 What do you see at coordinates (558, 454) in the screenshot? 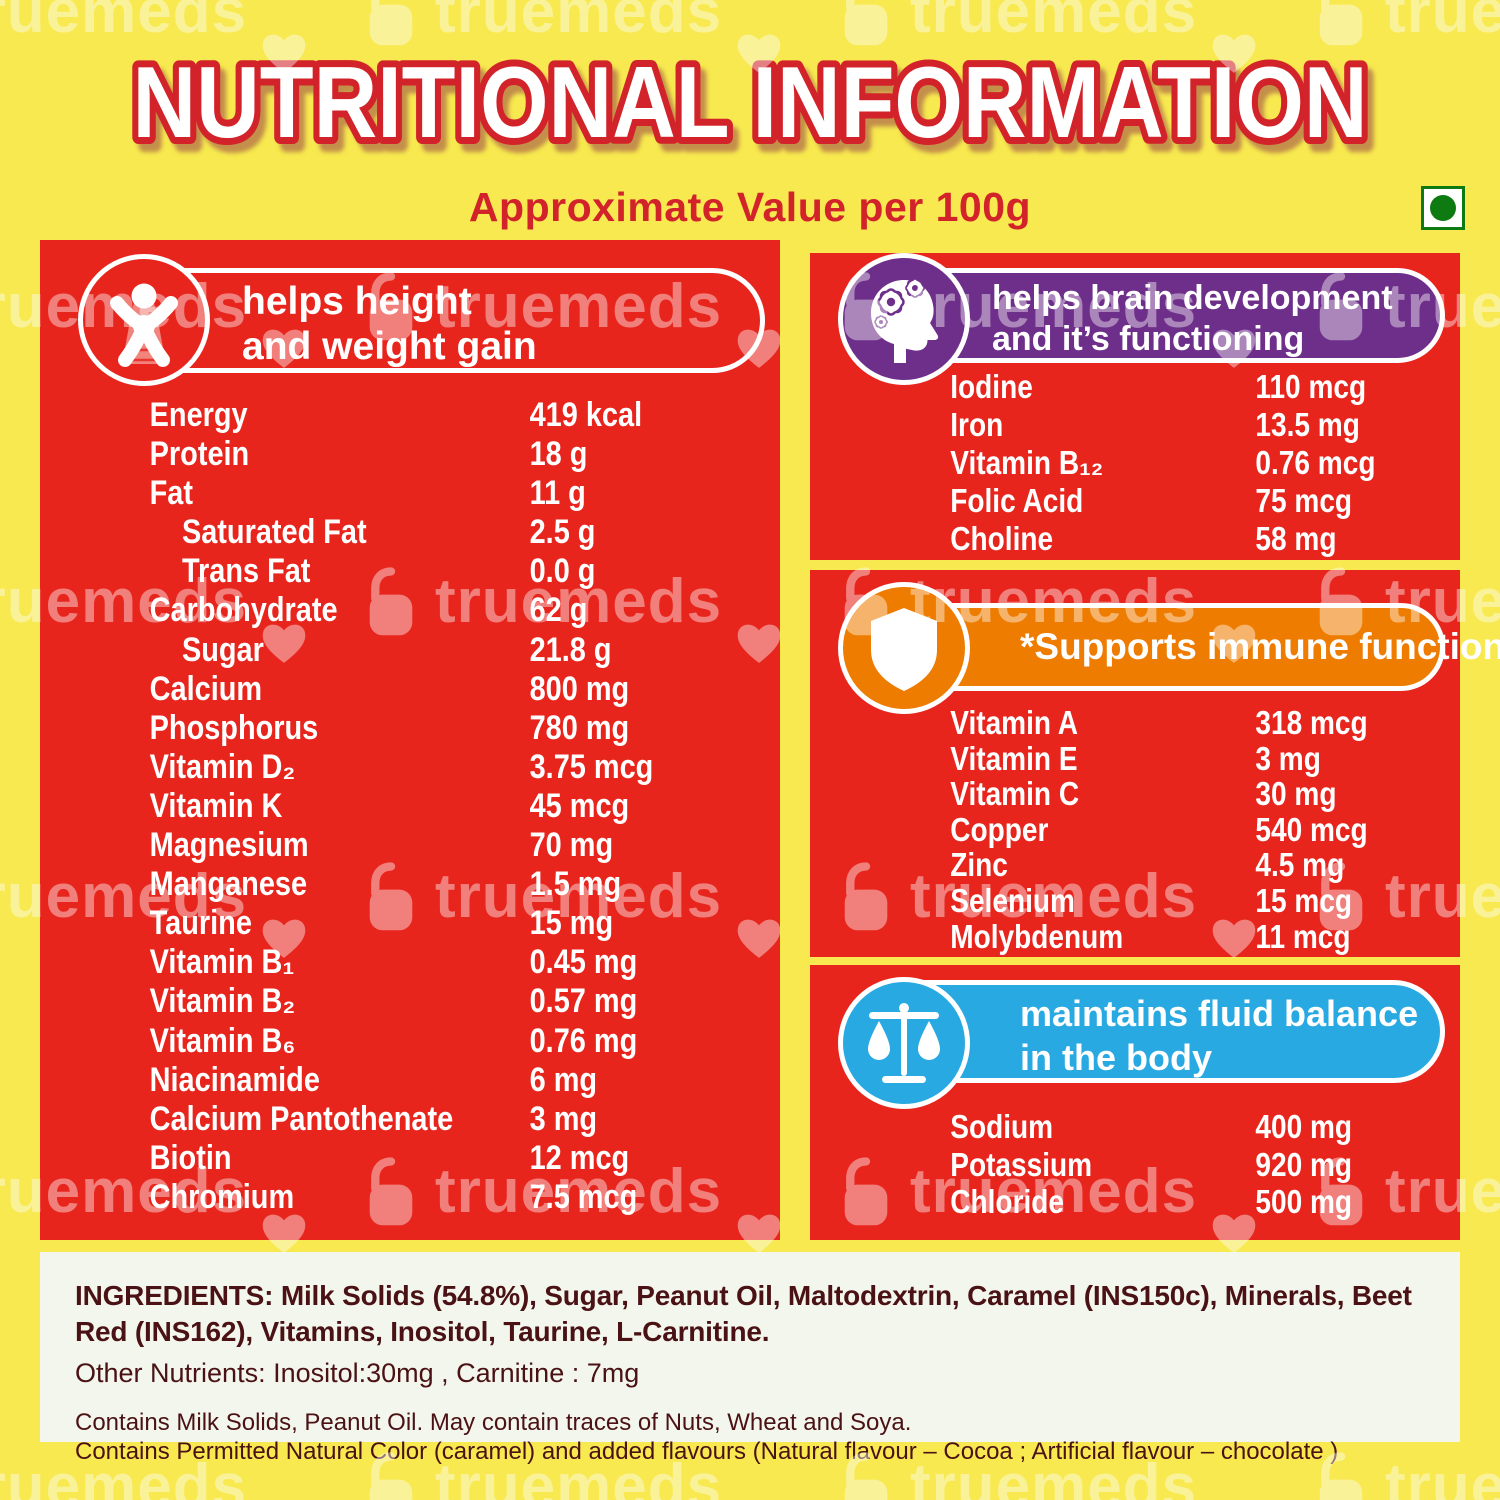
I see `nutrient-value: 18 g` at bounding box center [558, 454].